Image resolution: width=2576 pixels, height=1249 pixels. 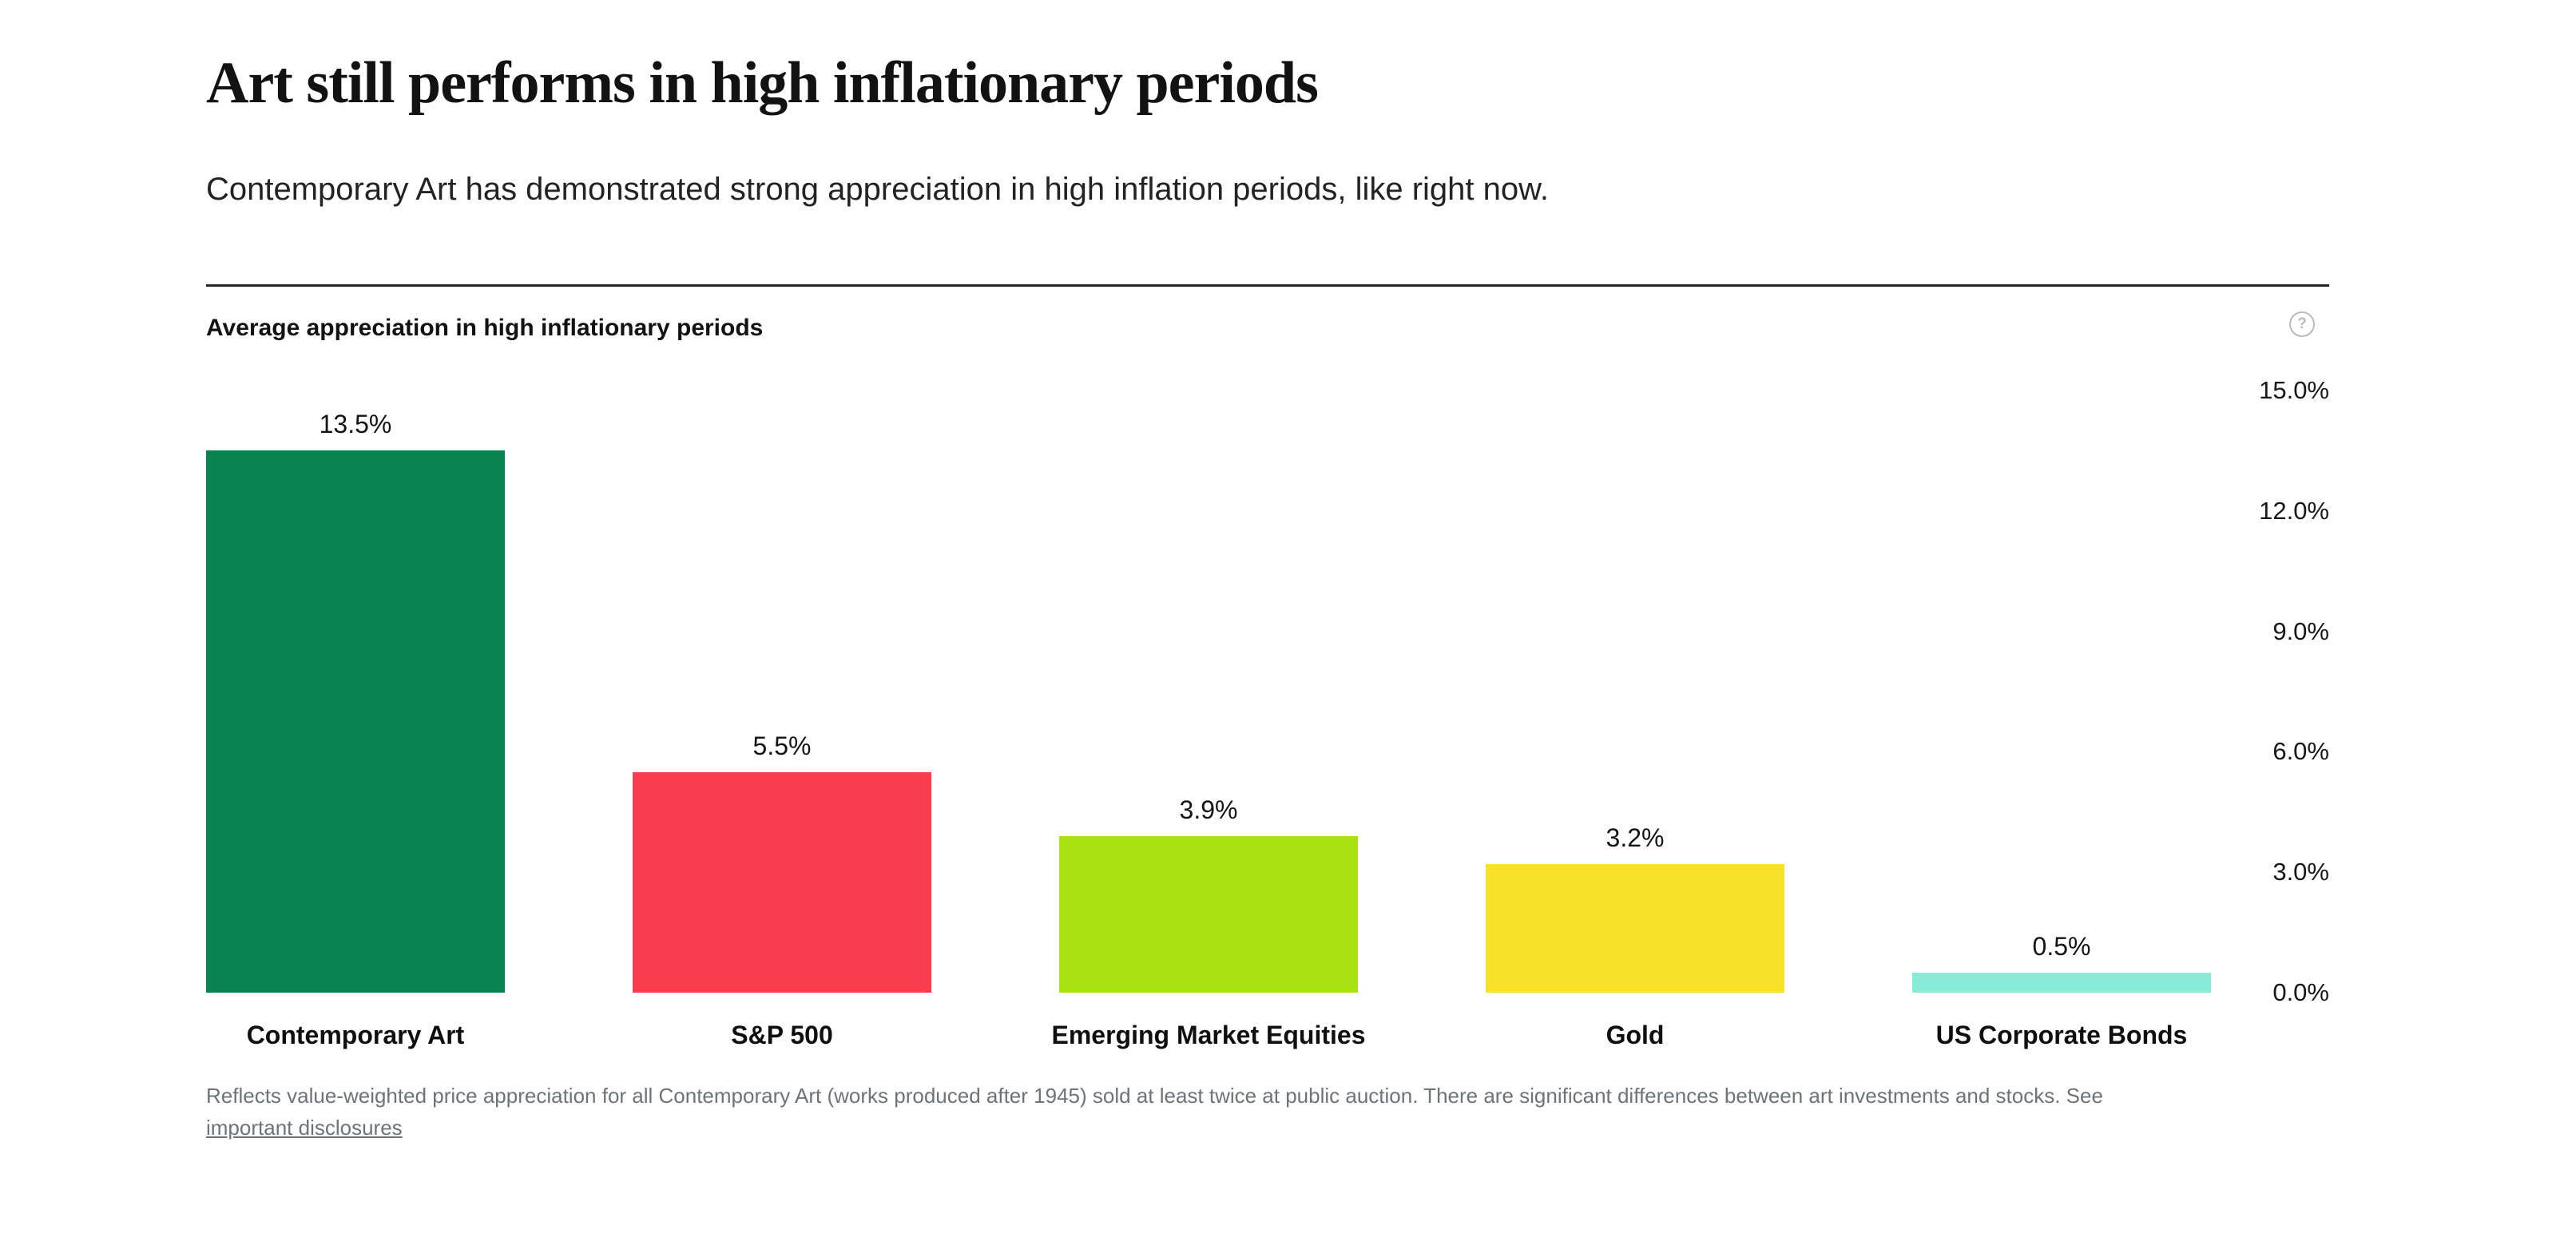 What do you see at coordinates (2061, 946) in the screenshot?
I see `bar-value-label-us-corporate-bonds: 0.5%` at bounding box center [2061, 946].